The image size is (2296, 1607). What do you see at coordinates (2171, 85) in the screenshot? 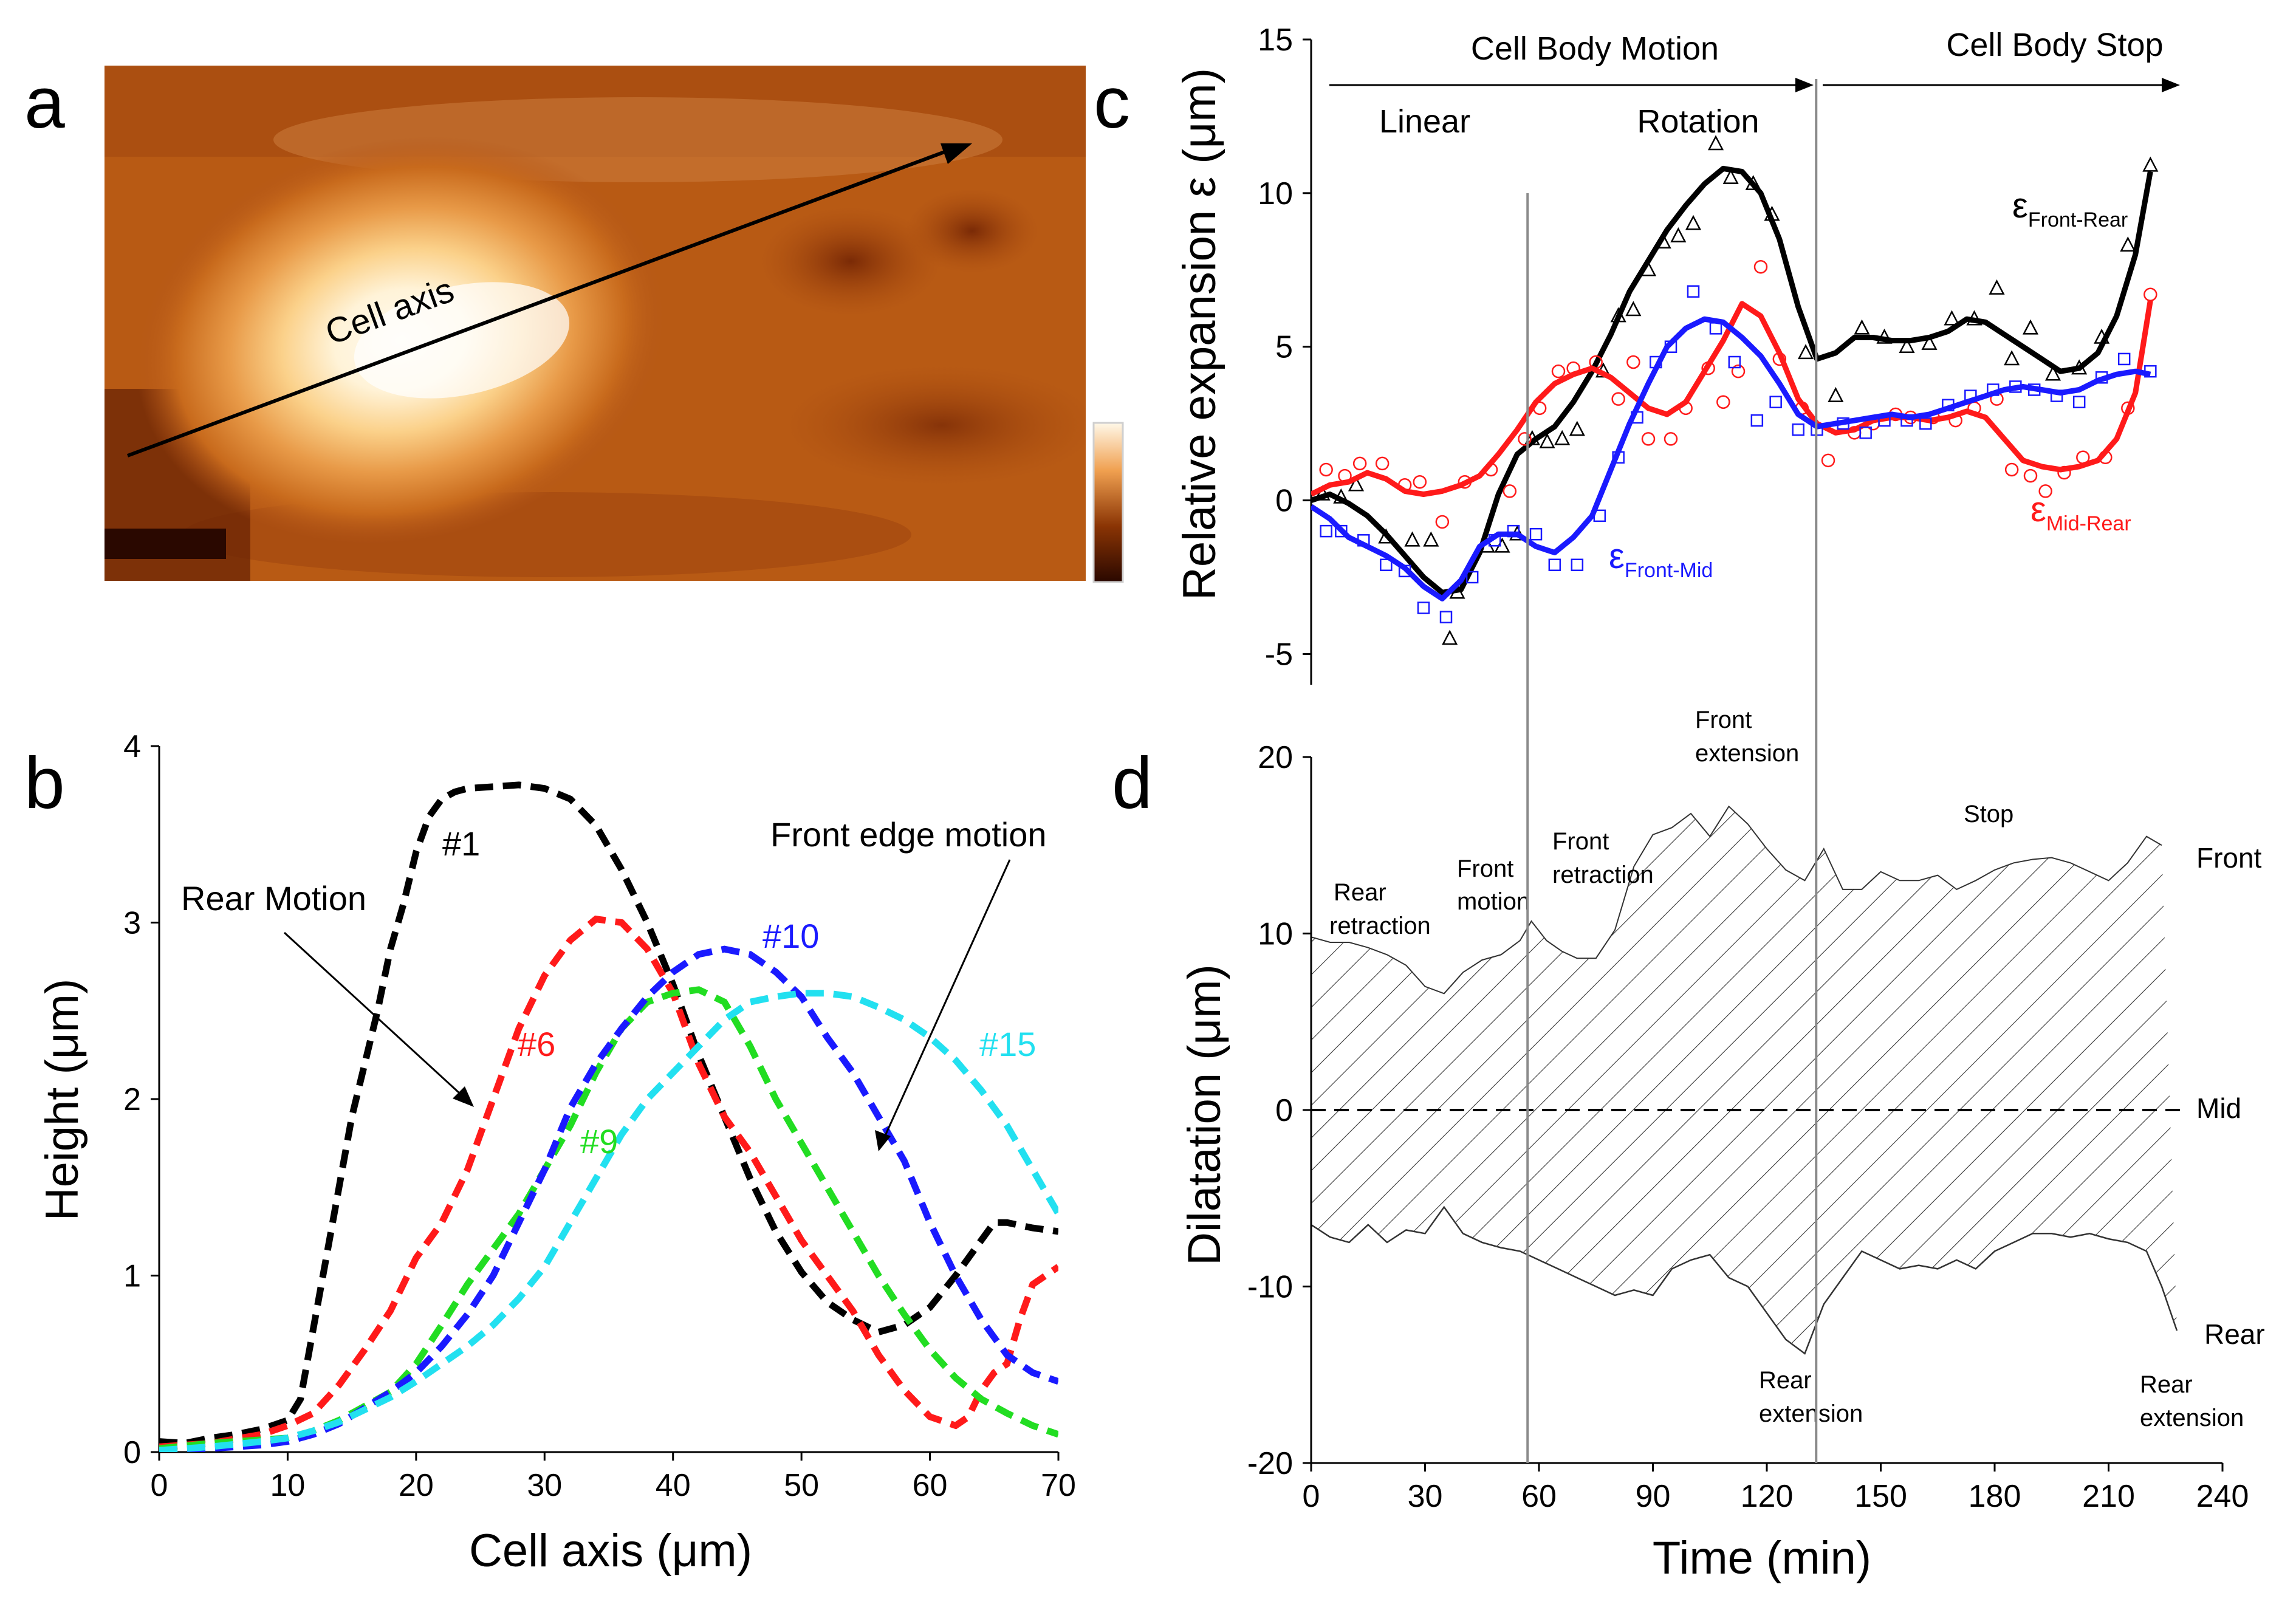
I see `phase-stop-arrowhead` at bounding box center [2171, 85].